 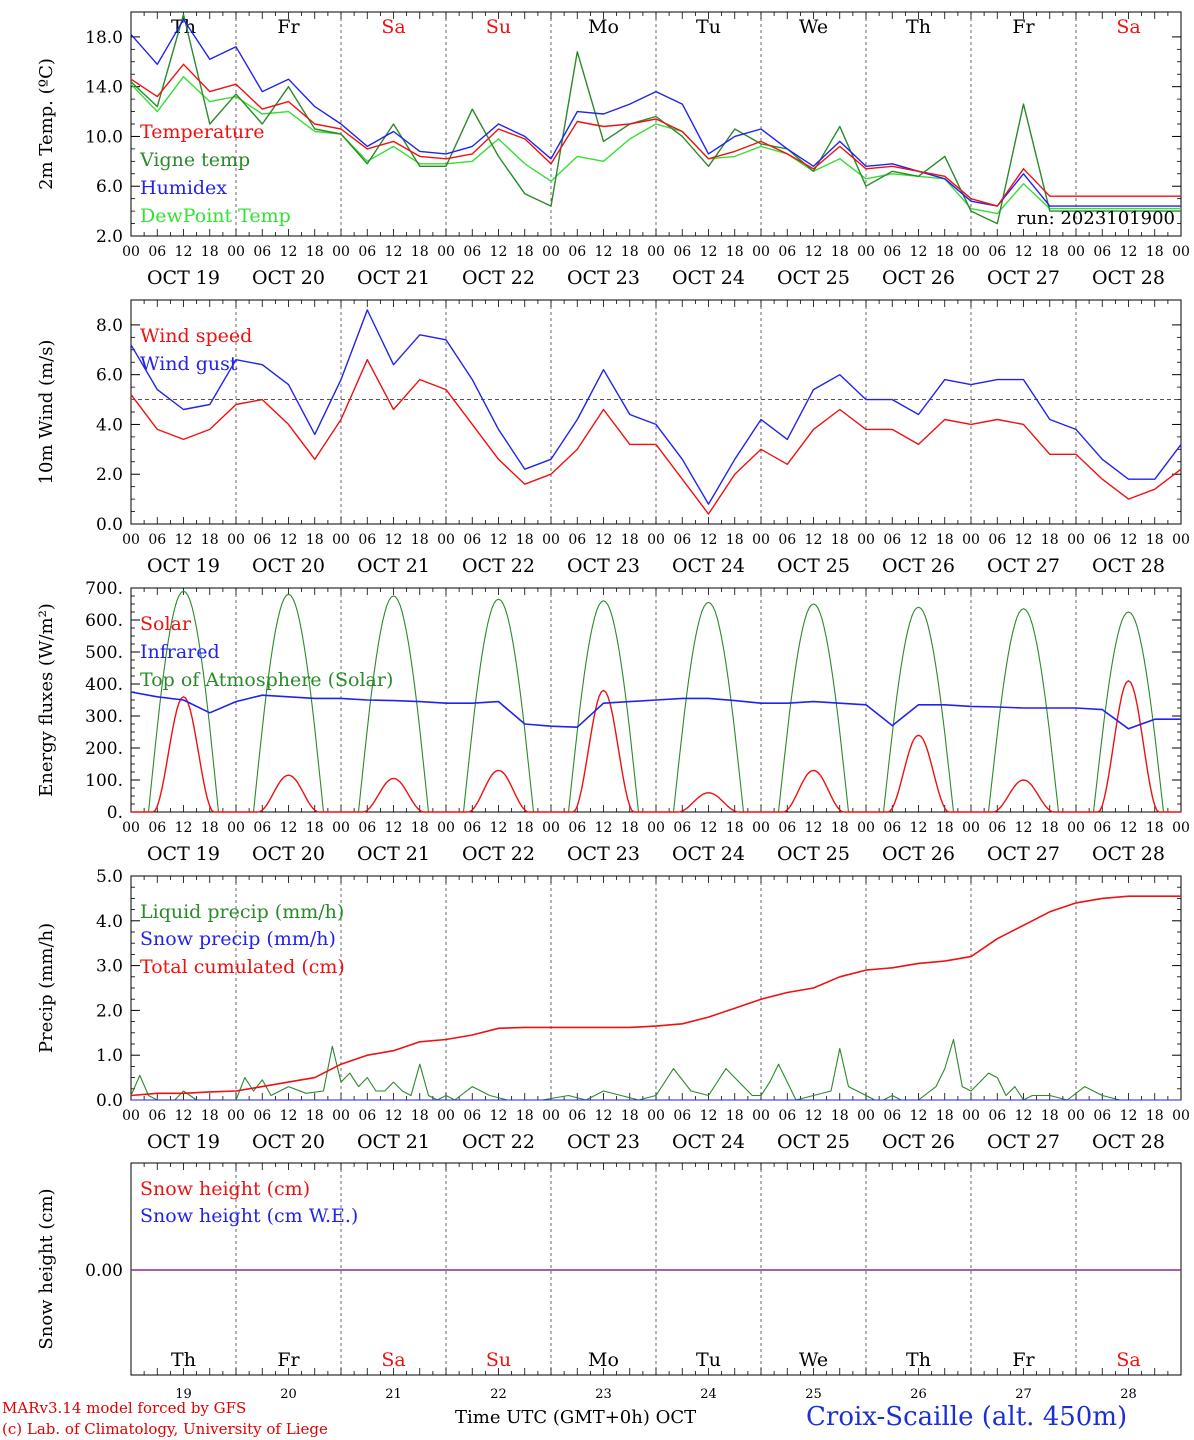 What do you see at coordinates (249, 1216) in the screenshot?
I see `legend-entry: Snow height (cm W.E.)` at bounding box center [249, 1216].